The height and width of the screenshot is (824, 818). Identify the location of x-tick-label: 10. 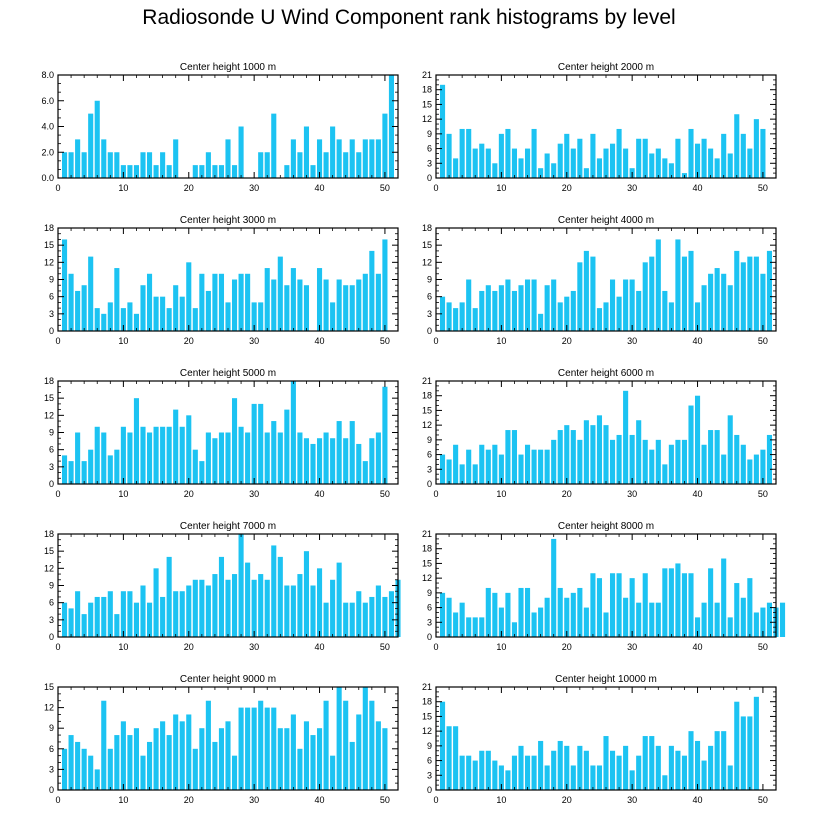
(123, 800).